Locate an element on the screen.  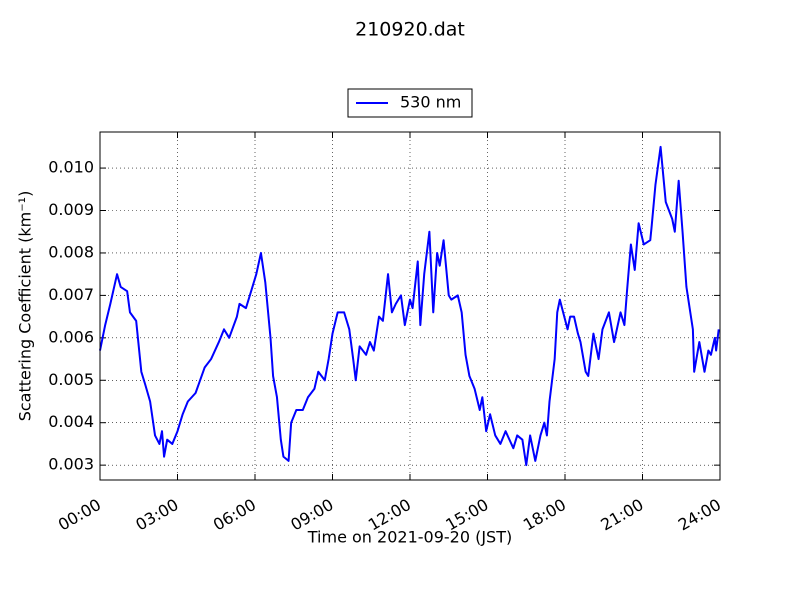
y-tick-label: 0.005 is located at coordinates (71, 379).